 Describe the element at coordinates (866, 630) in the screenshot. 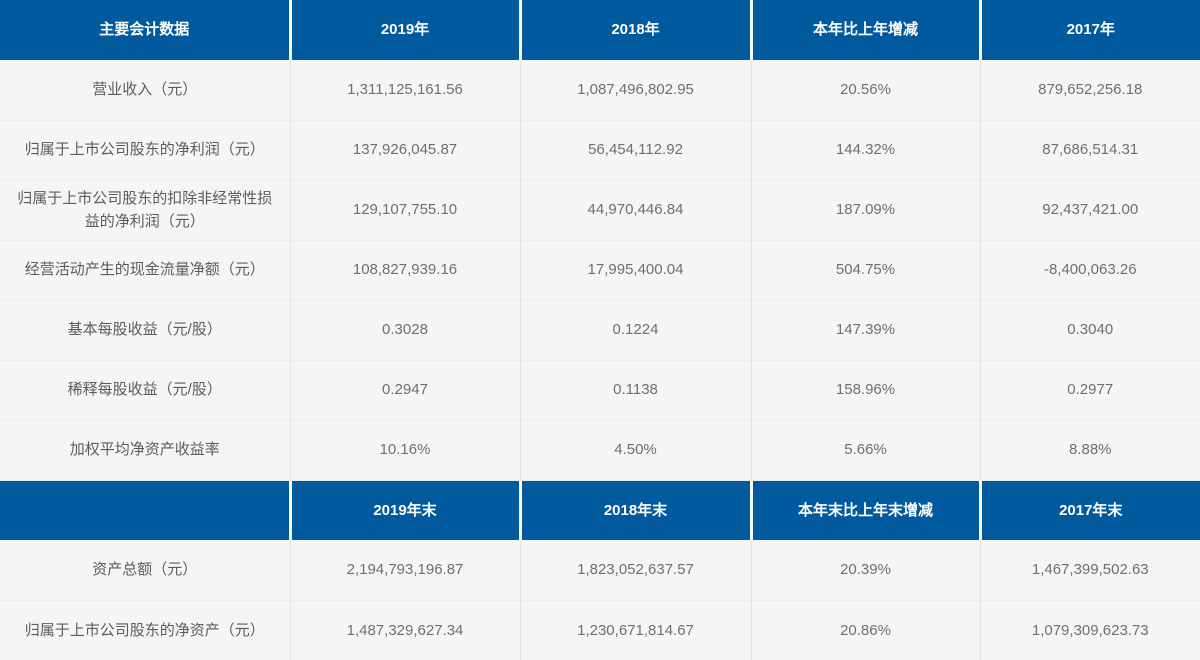

I see `cell-value: 20.86%` at that location.